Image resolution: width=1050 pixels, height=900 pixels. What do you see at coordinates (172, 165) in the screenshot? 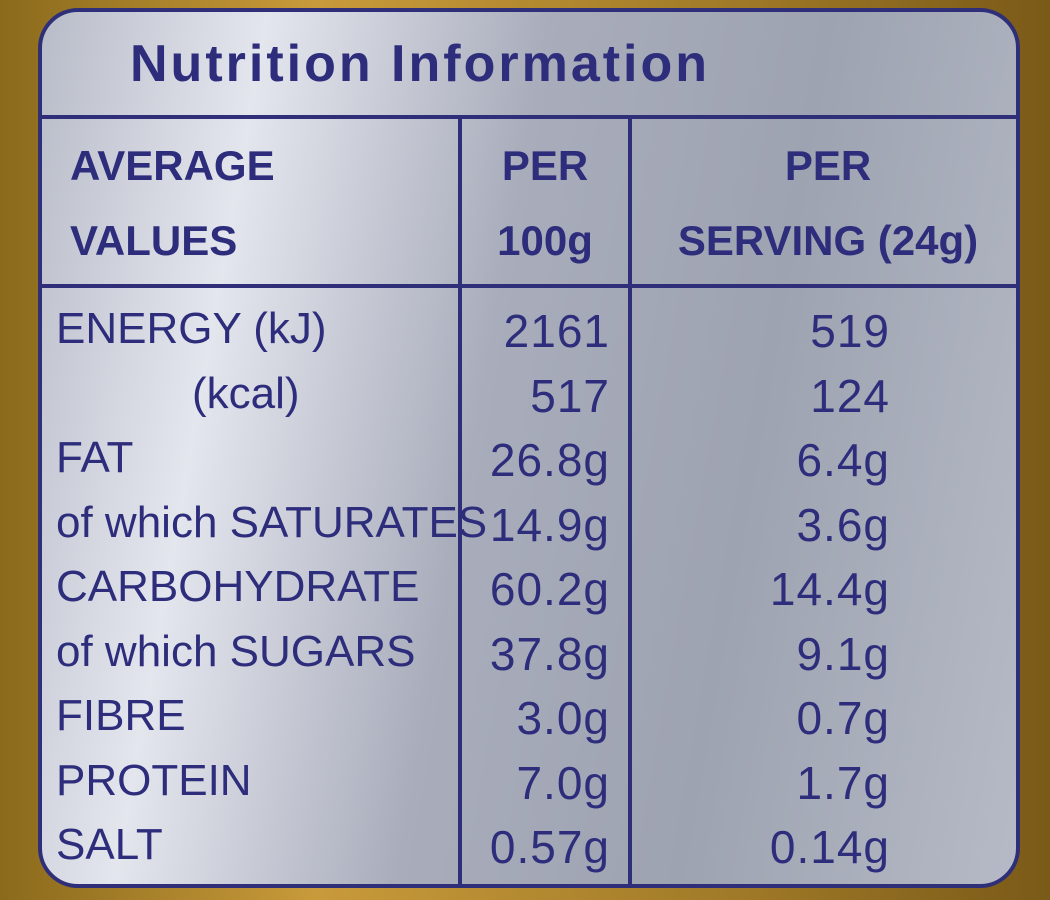
I see `header-cell: AVERAGE` at bounding box center [172, 165].